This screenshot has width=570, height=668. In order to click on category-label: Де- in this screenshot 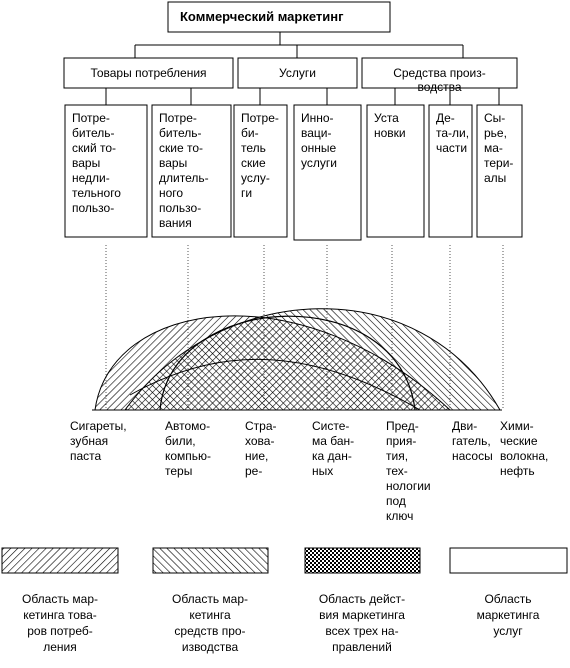, I will do `click(445, 118)`.